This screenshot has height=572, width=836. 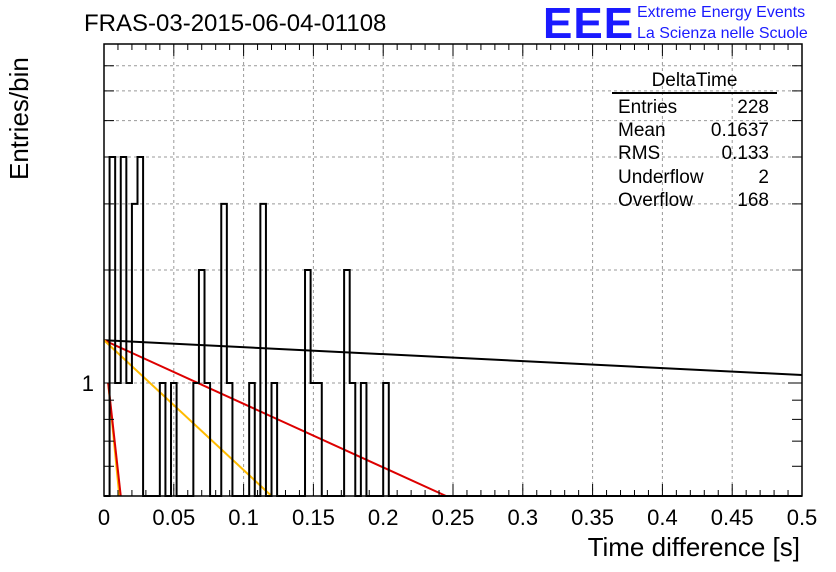 What do you see at coordinates (739, 131) in the screenshot?
I see `stats-value: 0.1637` at bounding box center [739, 131].